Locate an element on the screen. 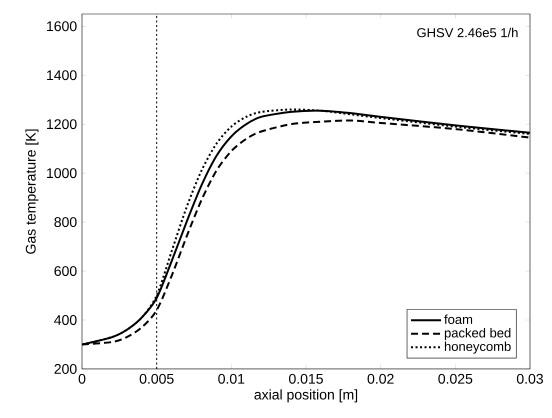 The image size is (552, 418). x-tick-label: 0.02 is located at coordinates (381, 379).